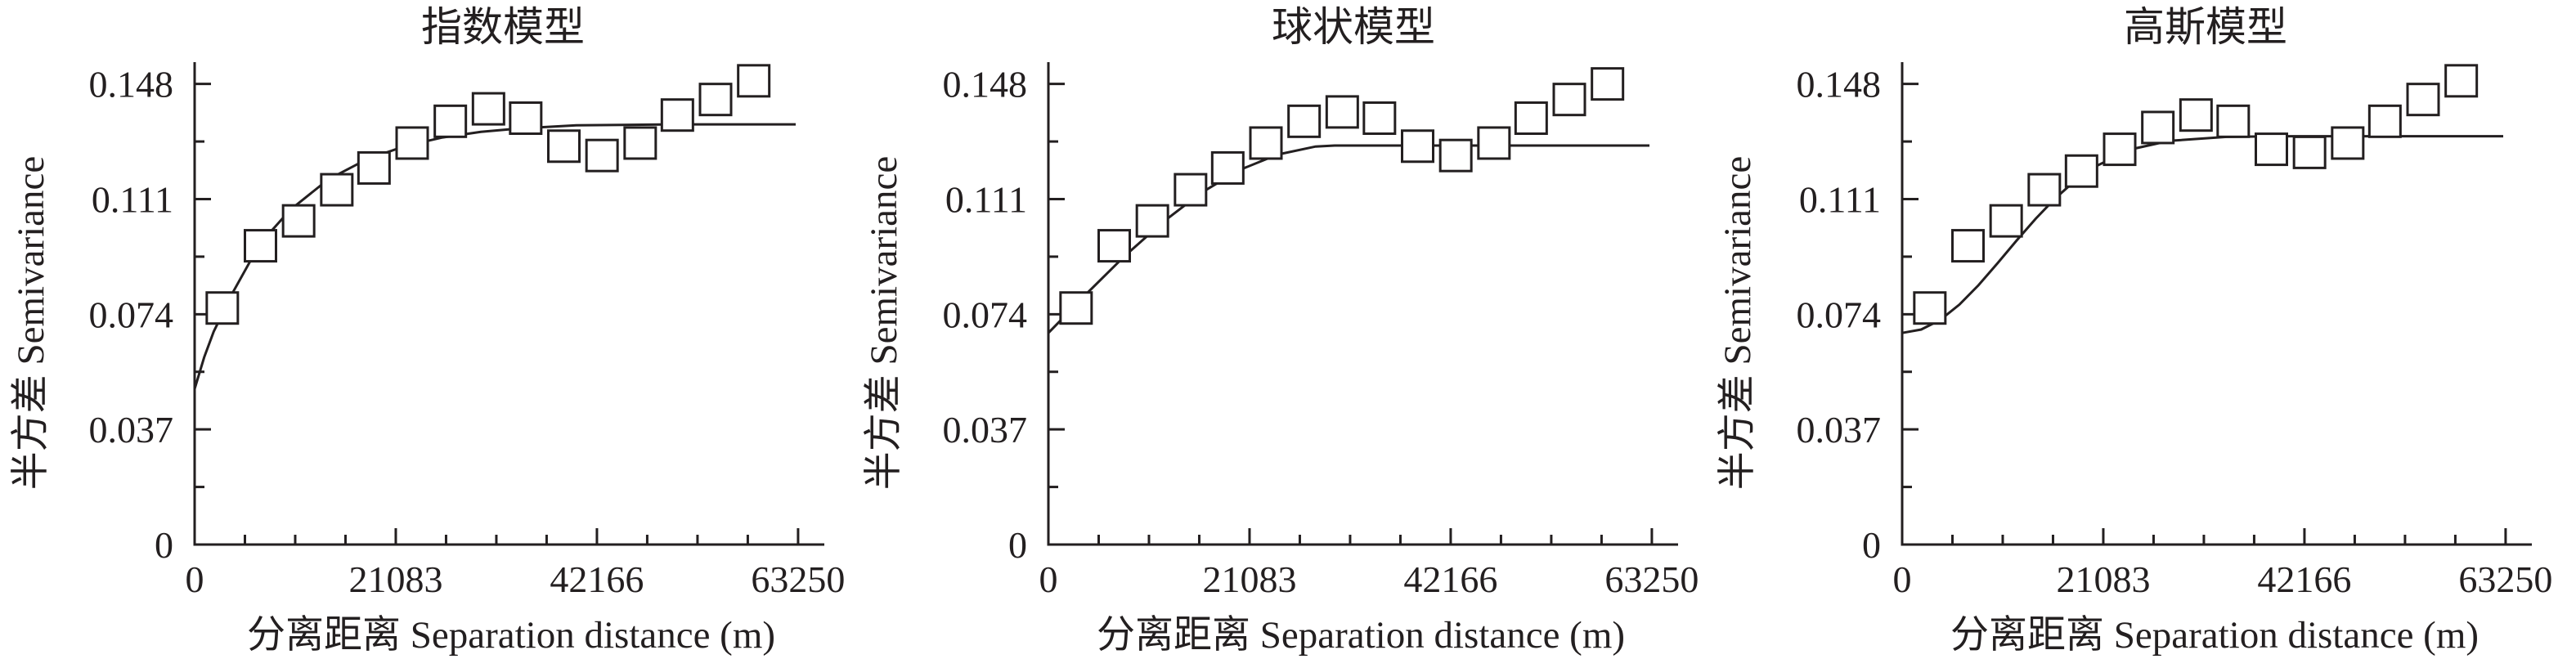  Describe the element at coordinates (2205, 27) in the screenshot. I see `panel-title: 高斯模型` at that location.